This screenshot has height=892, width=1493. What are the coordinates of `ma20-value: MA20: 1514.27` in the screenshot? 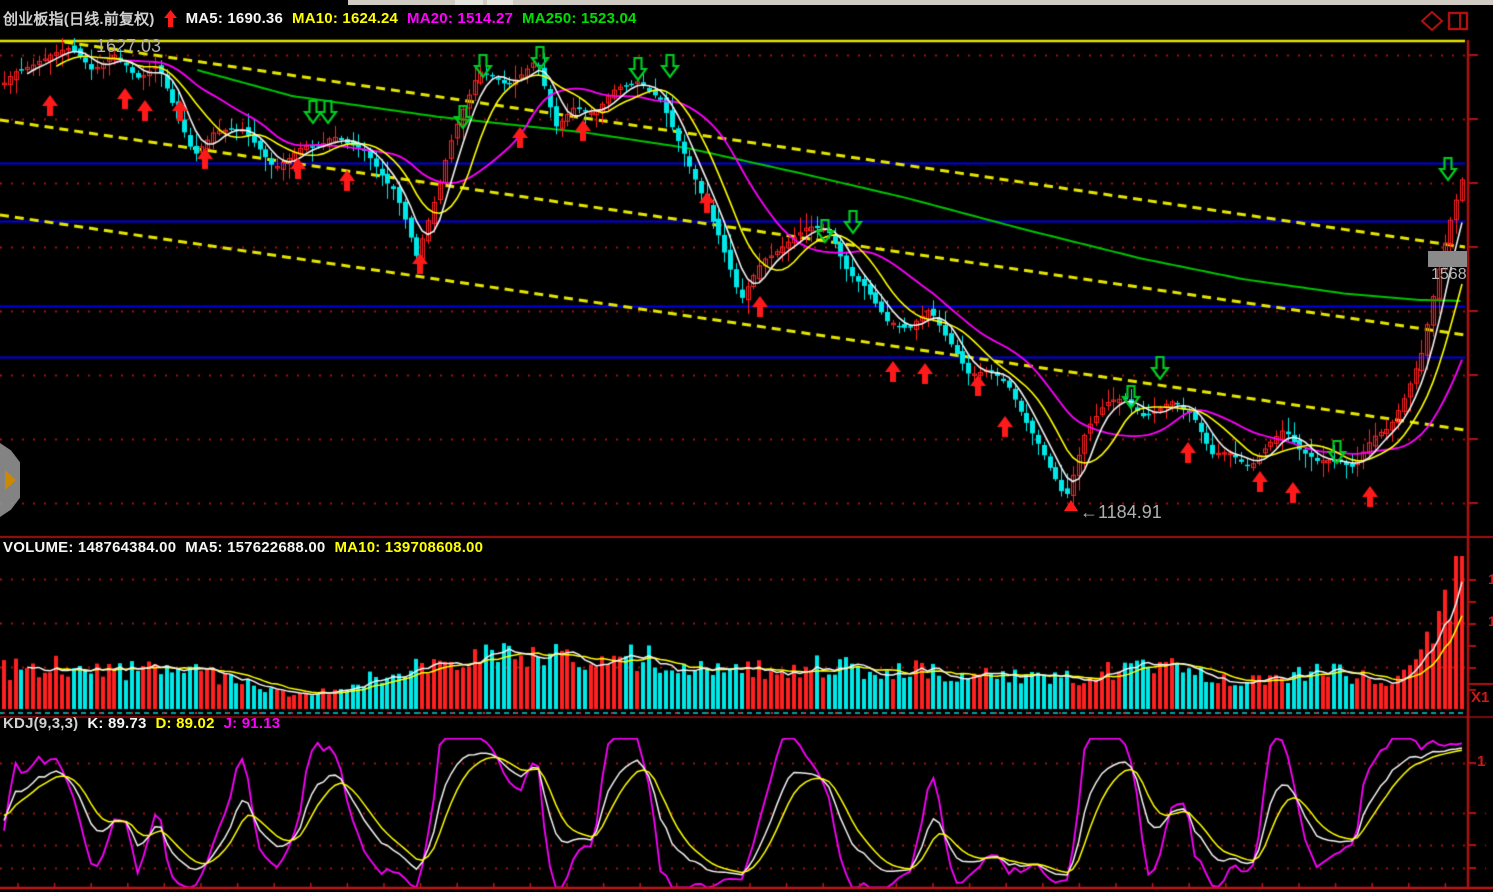 It's located at (460, 18).